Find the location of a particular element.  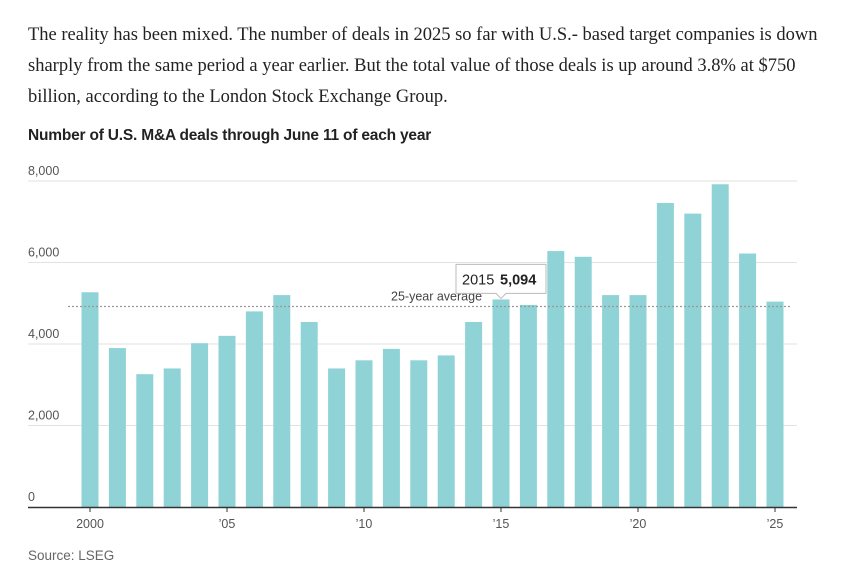

x-axis: 2000 ’05 ’10 ’15 ’20 ’25 is located at coordinates (412, 518).